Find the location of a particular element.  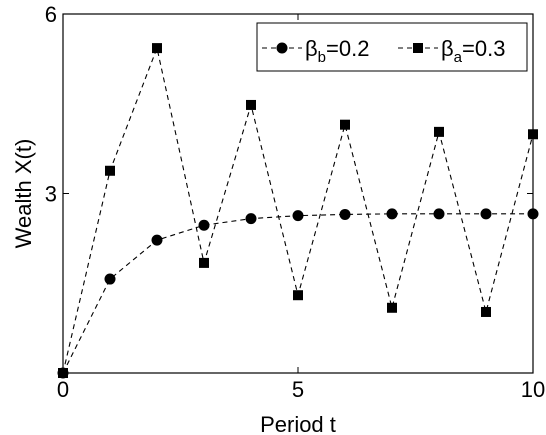

legend-box is located at coordinates (392, 47).